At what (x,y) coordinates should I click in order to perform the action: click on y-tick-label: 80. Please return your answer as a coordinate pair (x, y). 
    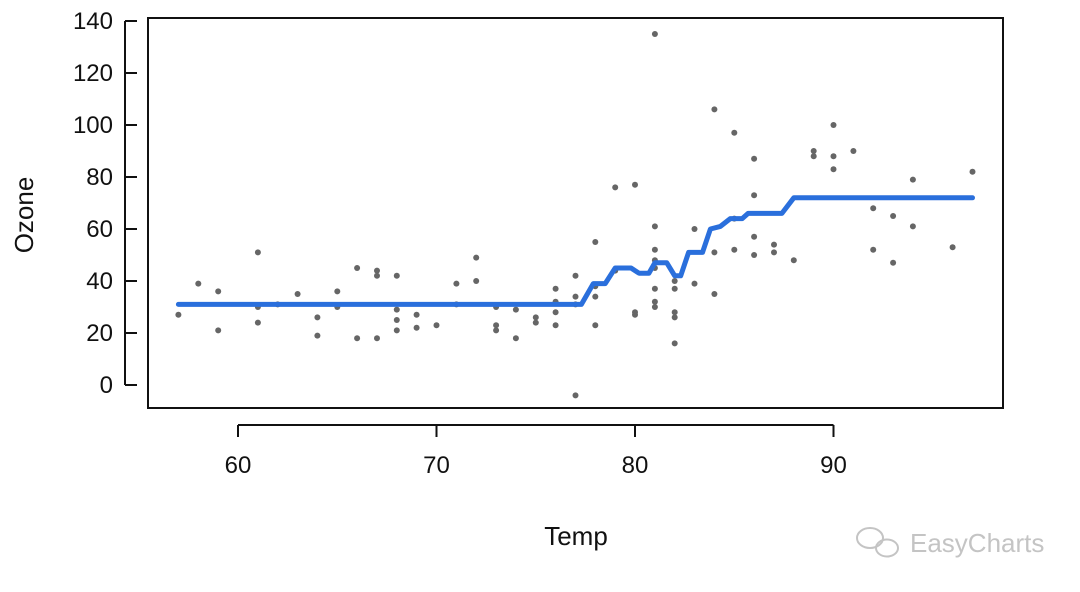
    Looking at the image, I should click on (99, 177).